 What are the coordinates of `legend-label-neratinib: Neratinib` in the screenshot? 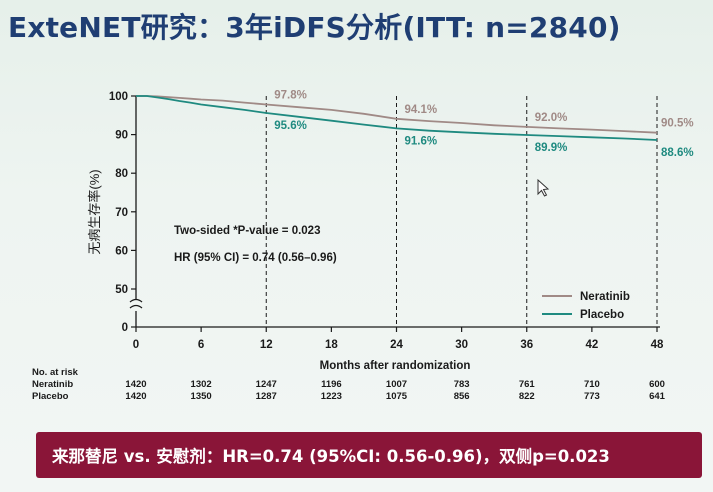 It's located at (605, 297).